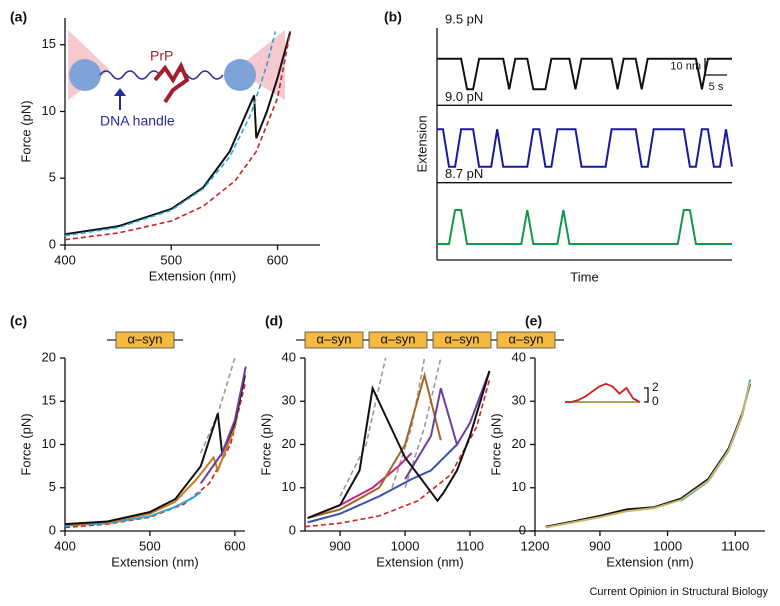  Describe the element at coordinates (464, 96) in the screenshot. I see `trace-label: 9.0 pN` at that location.